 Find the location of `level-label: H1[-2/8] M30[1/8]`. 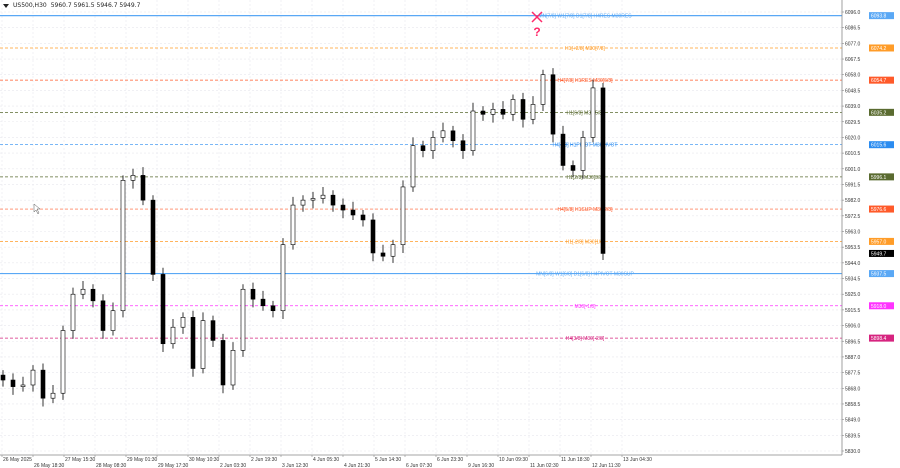

level-label: H1[-2/8] M30[1/8] is located at coordinates (585, 242).